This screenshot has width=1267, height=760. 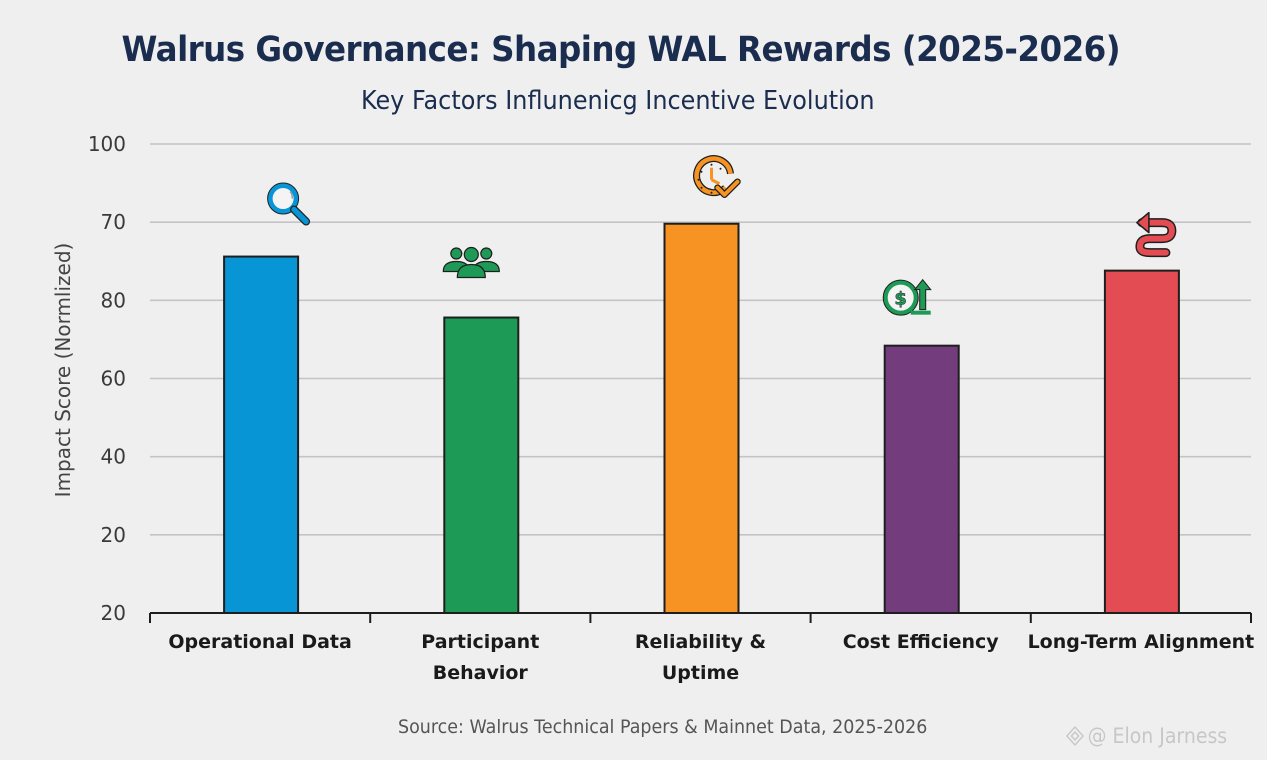 What do you see at coordinates (289, 204) in the screenshot?
I see `magnifier-icon` at bounding box center [289, 204].